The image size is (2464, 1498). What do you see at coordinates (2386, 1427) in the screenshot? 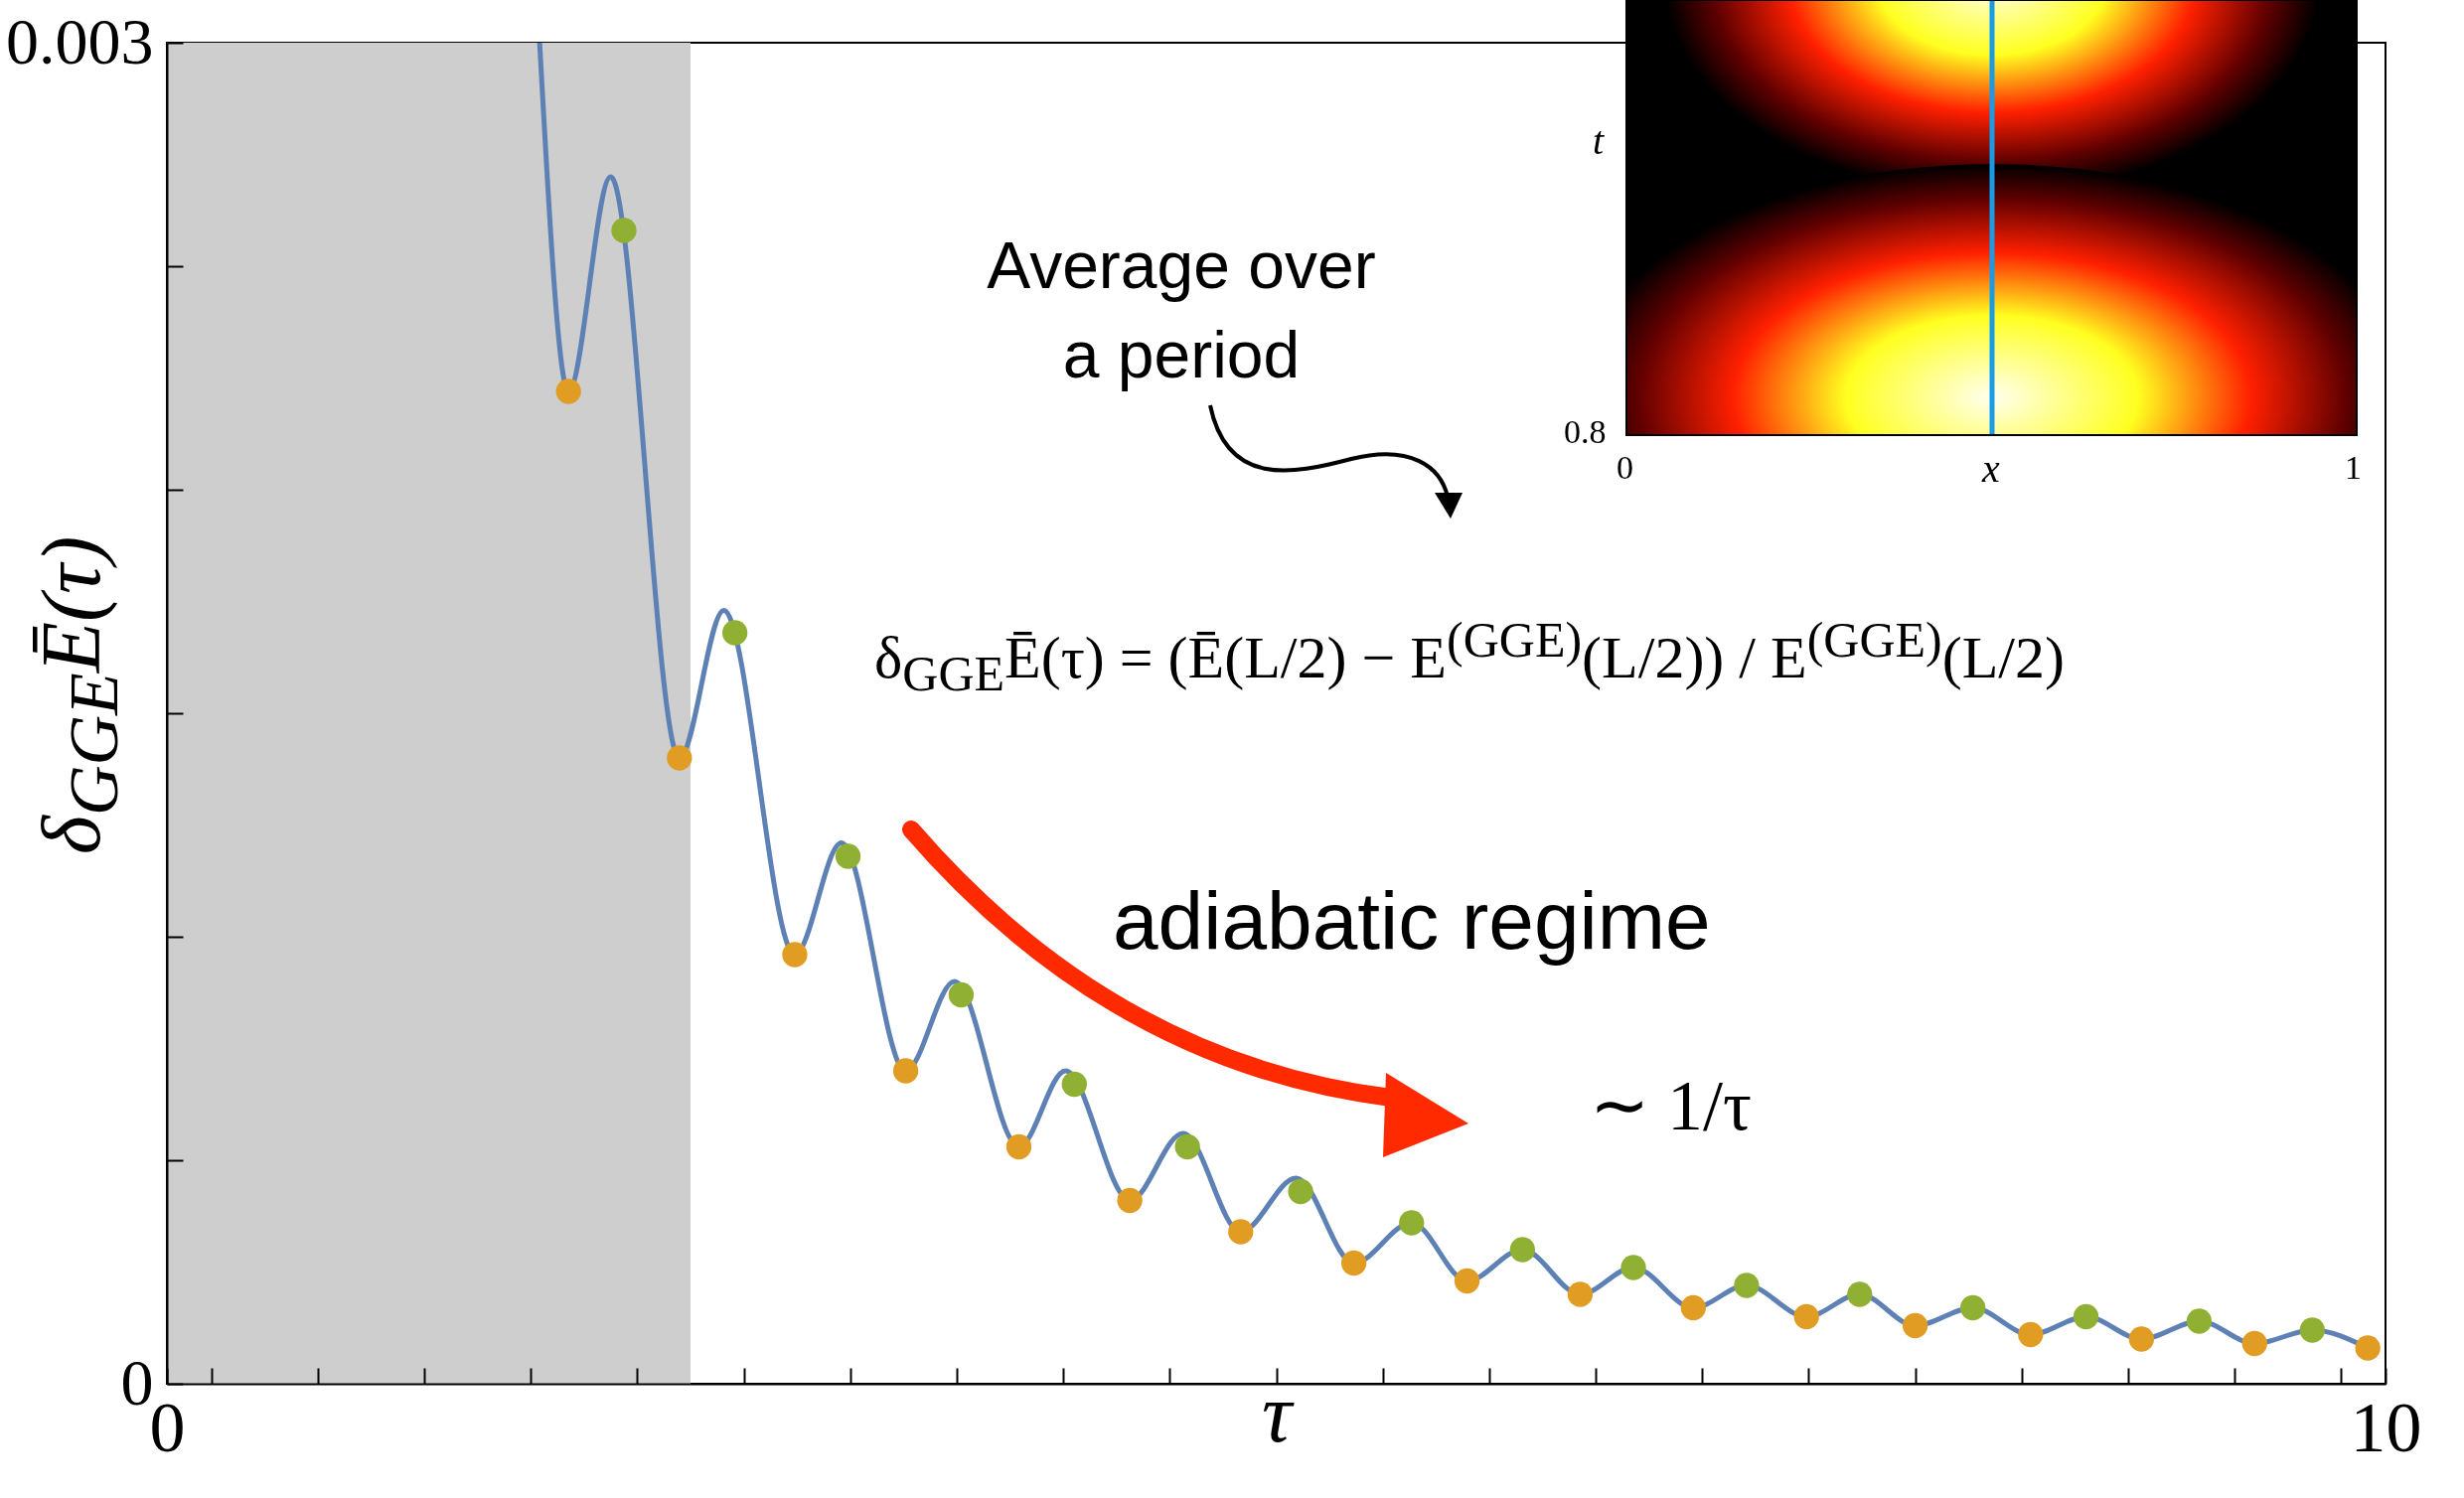
I see `x-tick-label: 10` at bounding box center [2386, 1427].